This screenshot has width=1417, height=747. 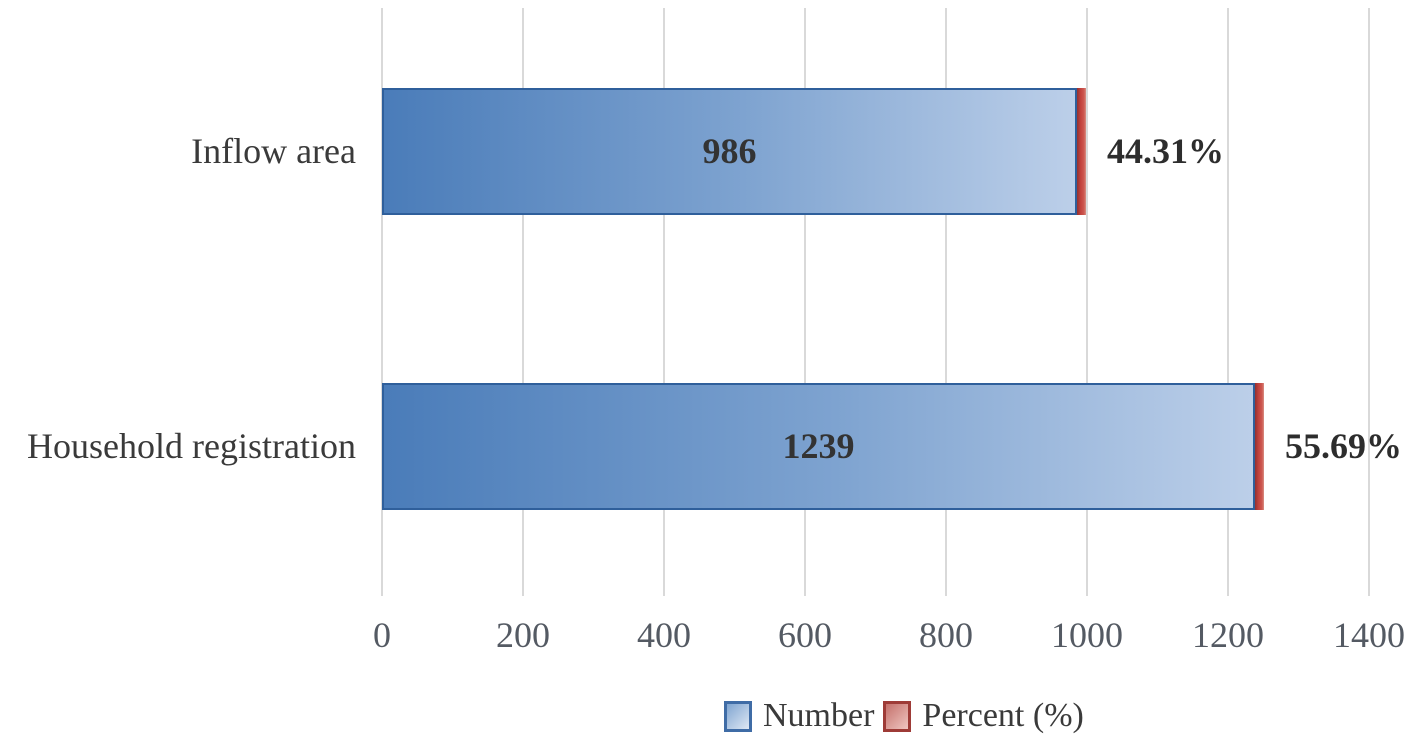 I want to click on x-tick-label-1000: 1000, so click(x=1087, y=635).